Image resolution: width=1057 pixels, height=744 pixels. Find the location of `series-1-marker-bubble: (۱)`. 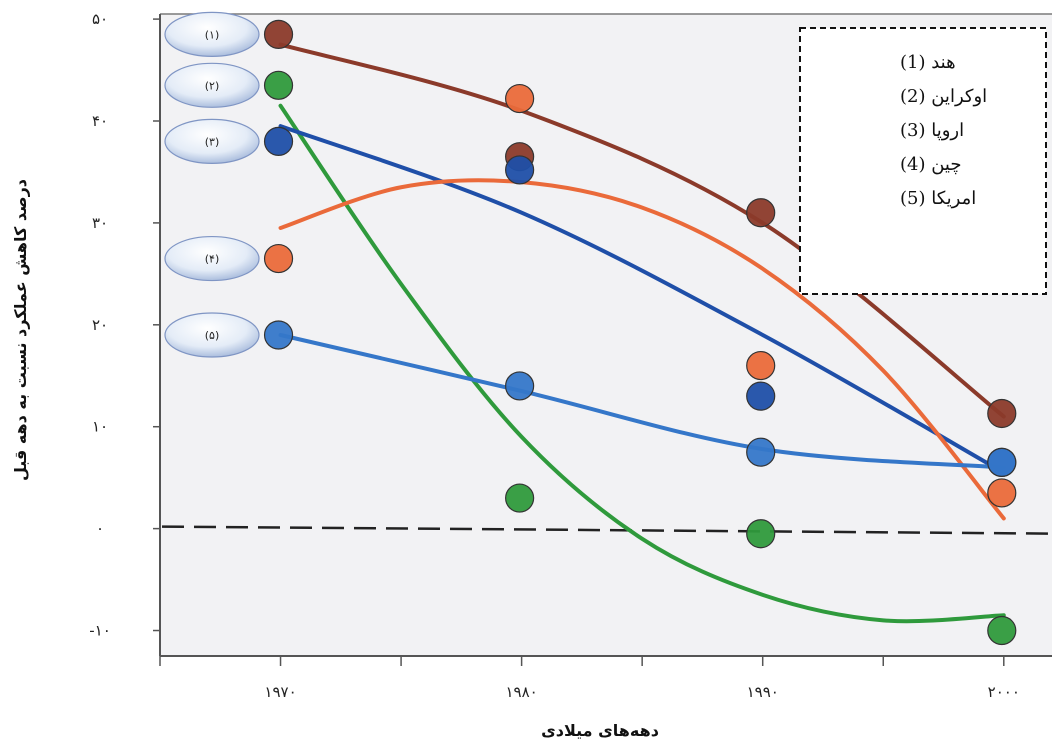

series-1-marker-bubble: (۱) is located at coordinates (212, 34).